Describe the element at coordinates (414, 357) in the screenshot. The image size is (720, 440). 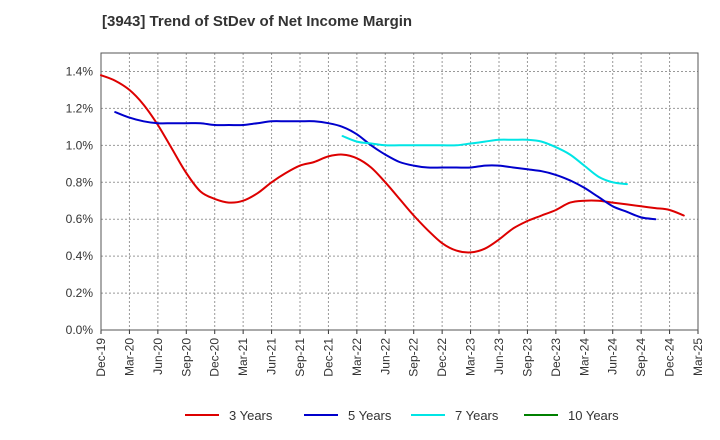
I see `x-tick-label: Sep-22` at that location.